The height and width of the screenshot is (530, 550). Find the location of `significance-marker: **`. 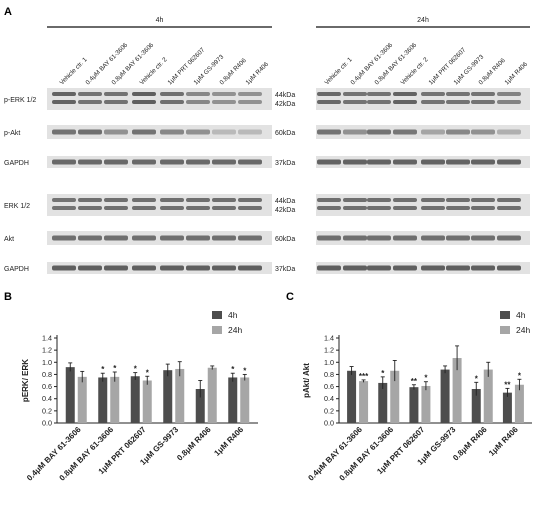

significance-marker: ** is located at coordinates (507, 384).